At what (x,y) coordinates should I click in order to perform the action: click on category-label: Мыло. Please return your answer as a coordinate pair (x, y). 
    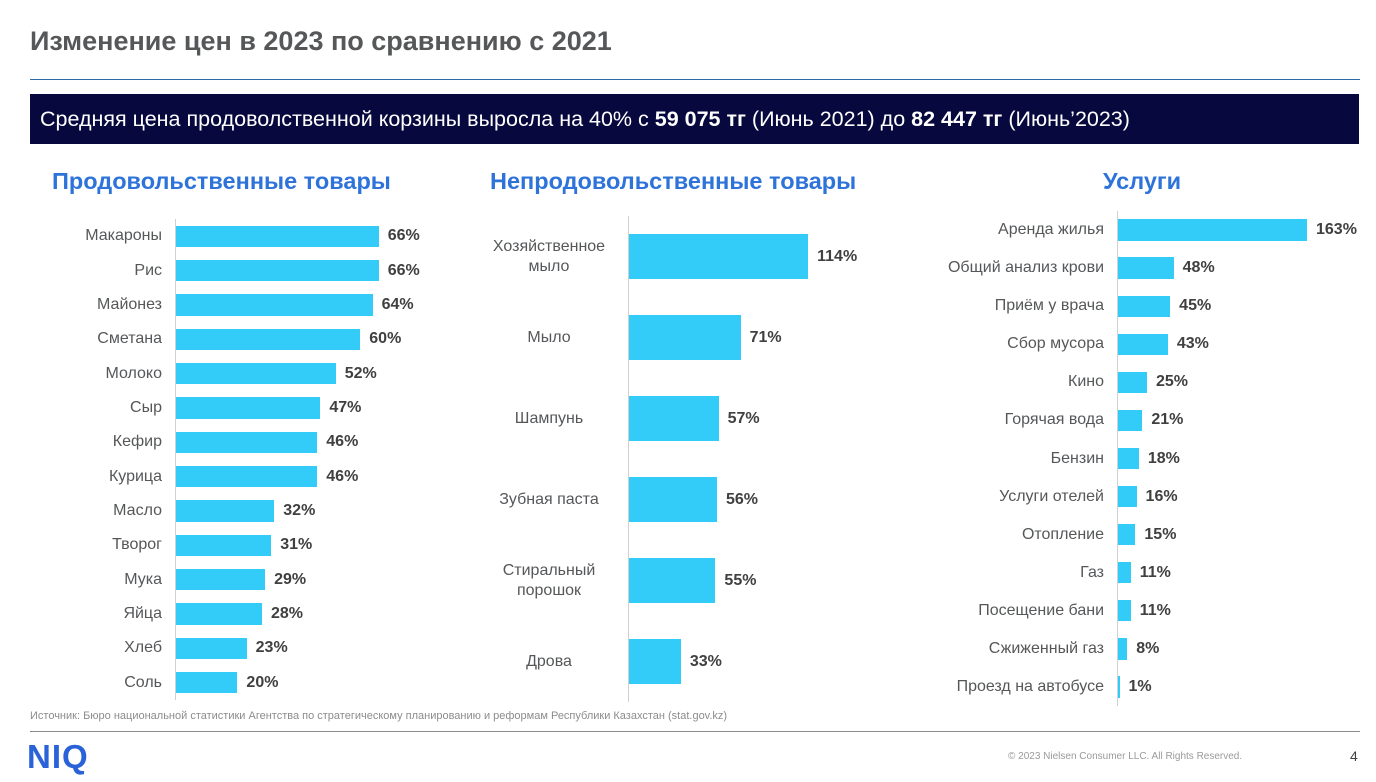
    Looking at the image, I should click on (549, 337).